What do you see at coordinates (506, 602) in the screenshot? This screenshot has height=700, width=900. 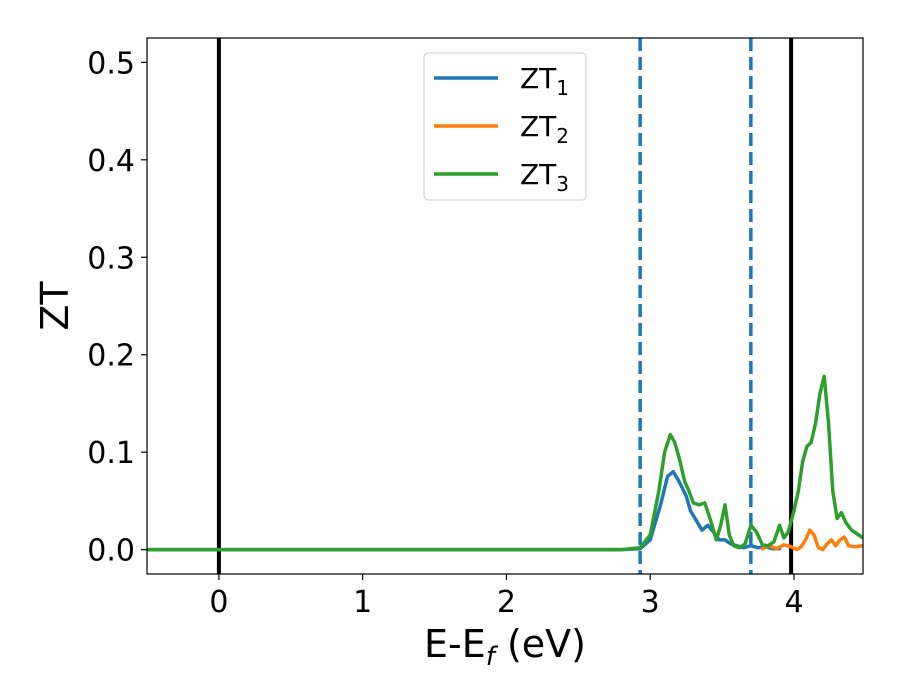 I see `x-tick-label: 2` at bounding box center [506, 602].